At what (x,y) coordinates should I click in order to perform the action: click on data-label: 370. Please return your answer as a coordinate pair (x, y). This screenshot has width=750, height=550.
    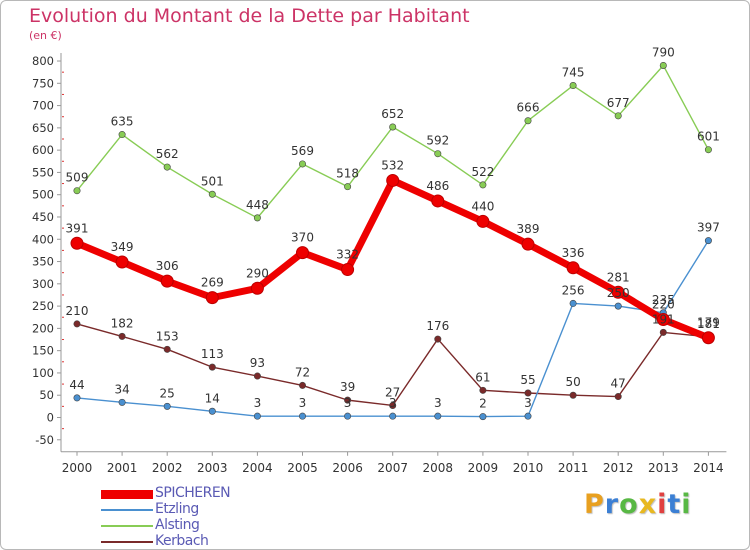
    Looking at the image, I should click on (302, 238).